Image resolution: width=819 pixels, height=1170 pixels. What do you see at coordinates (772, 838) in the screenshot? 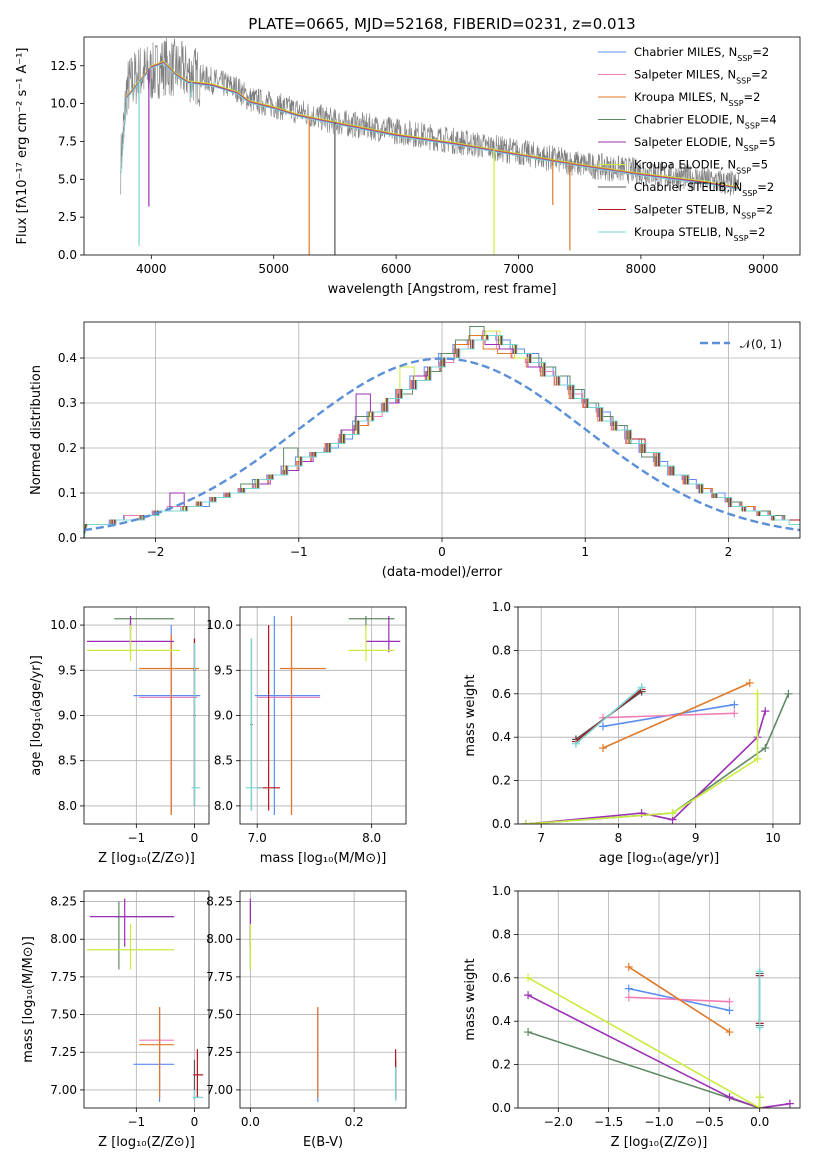
I see `x-tick-label: 10` at bounding box center [772, 838].